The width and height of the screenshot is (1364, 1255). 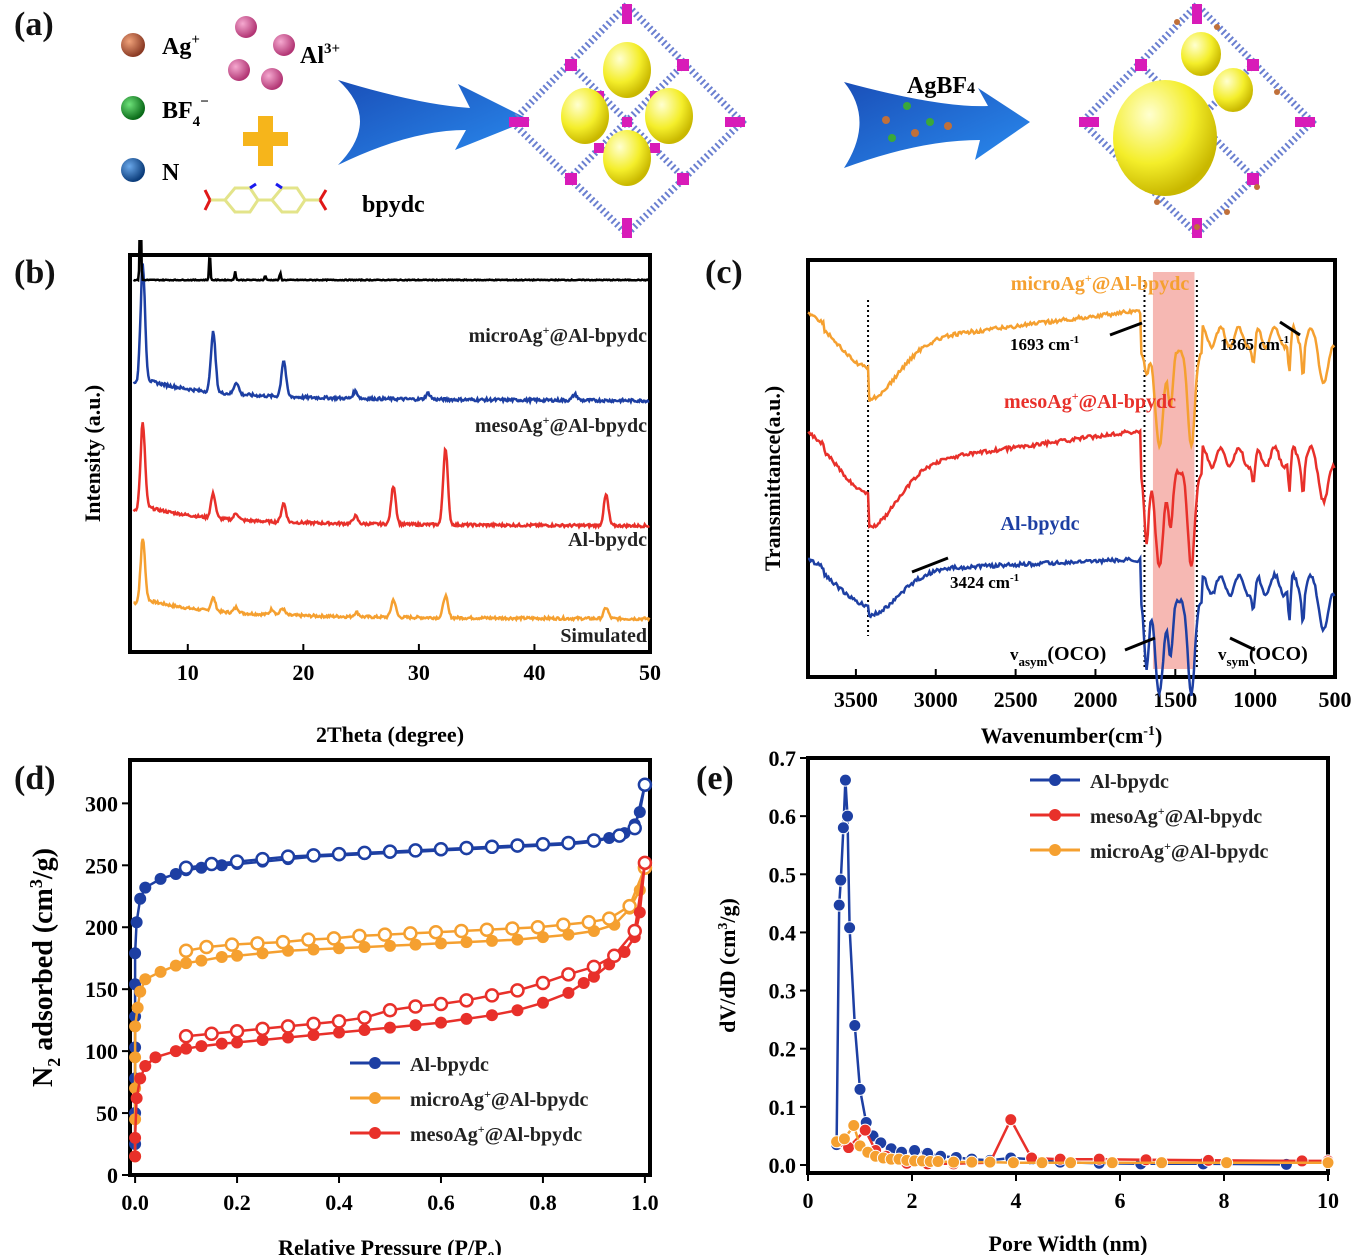 I want to click on y-tick-label: 200, so click(x=101, y=927).